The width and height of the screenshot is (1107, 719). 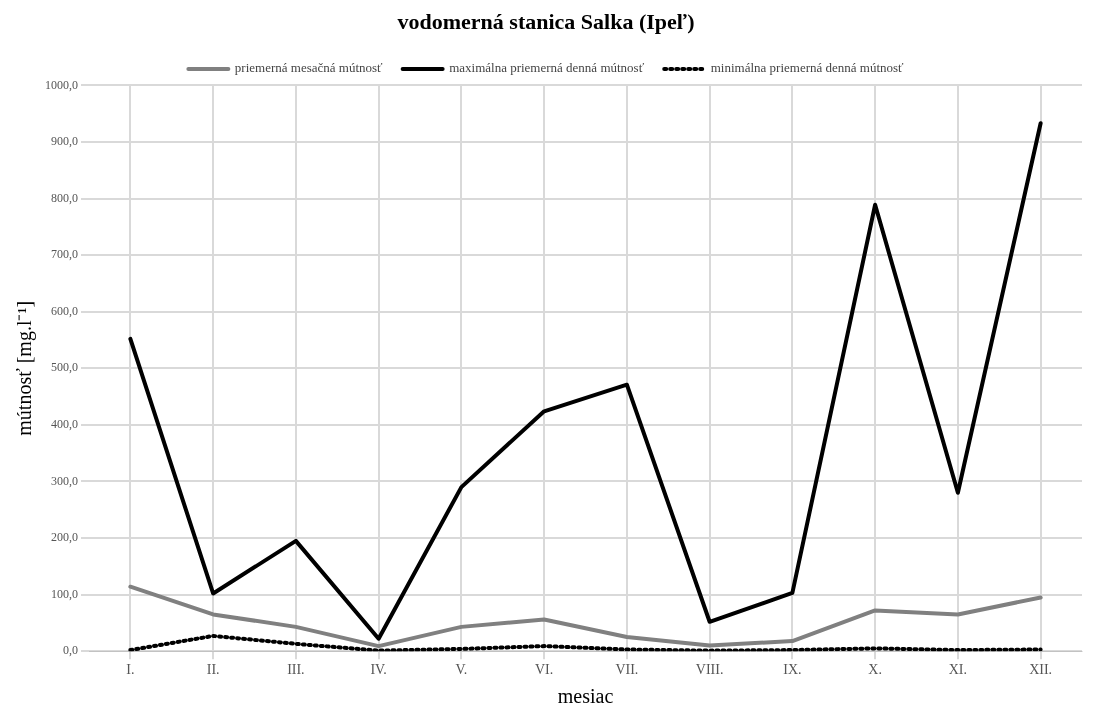 What do you see at coordinates (64, 593) in the screenshot?
I see `y-tick-label: 100,0` at bounding box center [64, 593].